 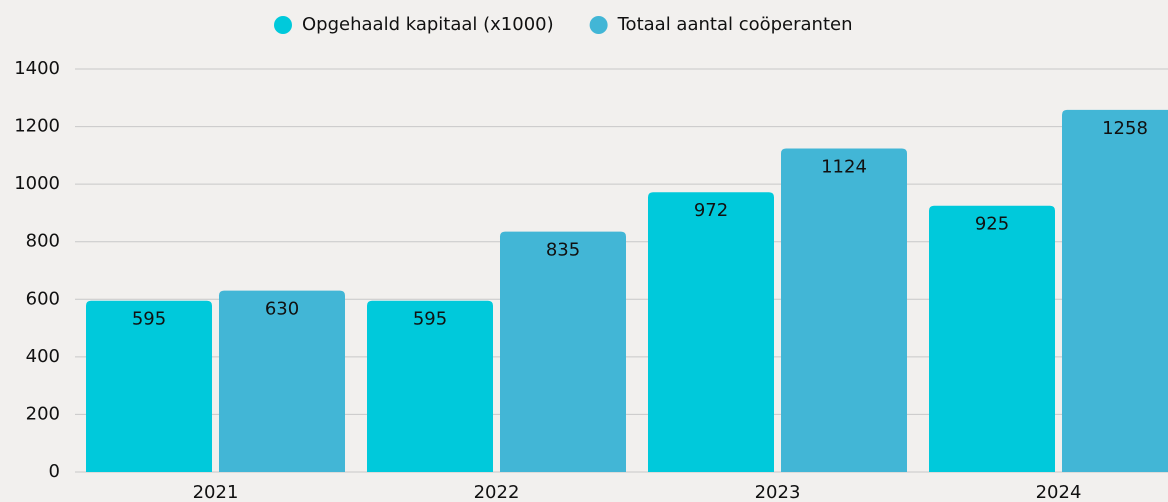 I want to click on data-label: 1124, so click(x=844, y=166).